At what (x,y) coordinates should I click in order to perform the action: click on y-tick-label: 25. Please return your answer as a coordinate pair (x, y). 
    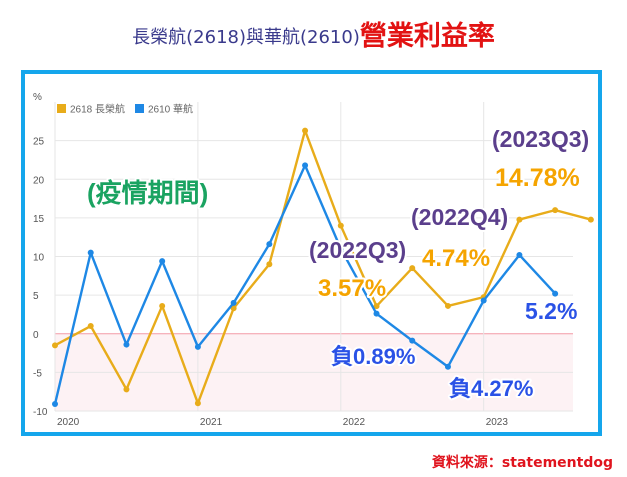
    Looking at the image, I should click on (39, 142).